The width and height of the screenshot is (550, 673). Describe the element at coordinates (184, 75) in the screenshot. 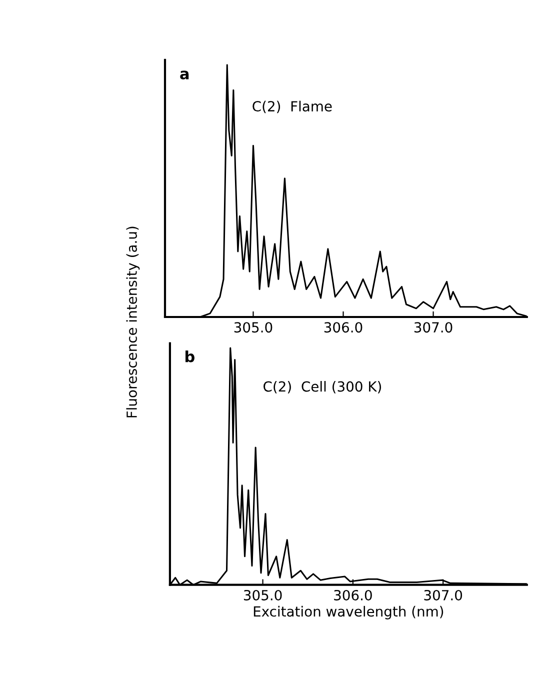

I see `chart-title: a` at that location.